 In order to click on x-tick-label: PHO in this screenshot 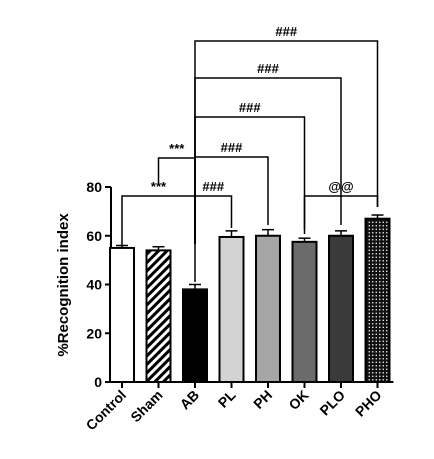, I will do `click(368, 403)`.